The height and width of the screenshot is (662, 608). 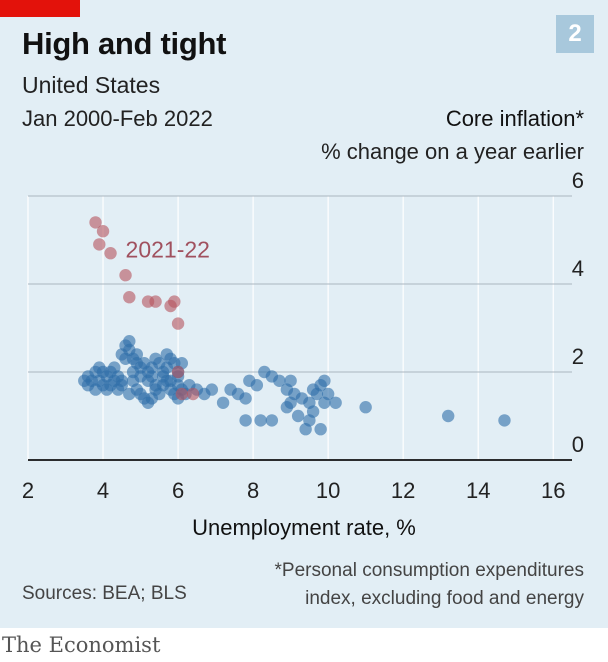 What do you see at coordinates (91, 85) in the screenshot?
I see `chart-subtitle: United States` at bounding box center [91, 85].